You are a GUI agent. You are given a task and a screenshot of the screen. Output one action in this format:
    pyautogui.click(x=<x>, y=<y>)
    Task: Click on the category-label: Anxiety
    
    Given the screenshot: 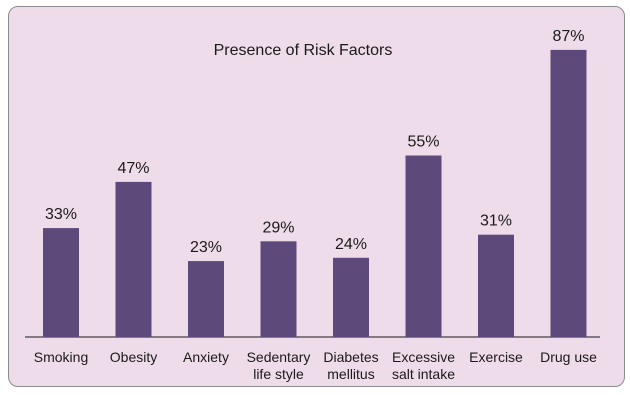 What is the action you would take?
    pyautogui.click(x=206, y=357)
    